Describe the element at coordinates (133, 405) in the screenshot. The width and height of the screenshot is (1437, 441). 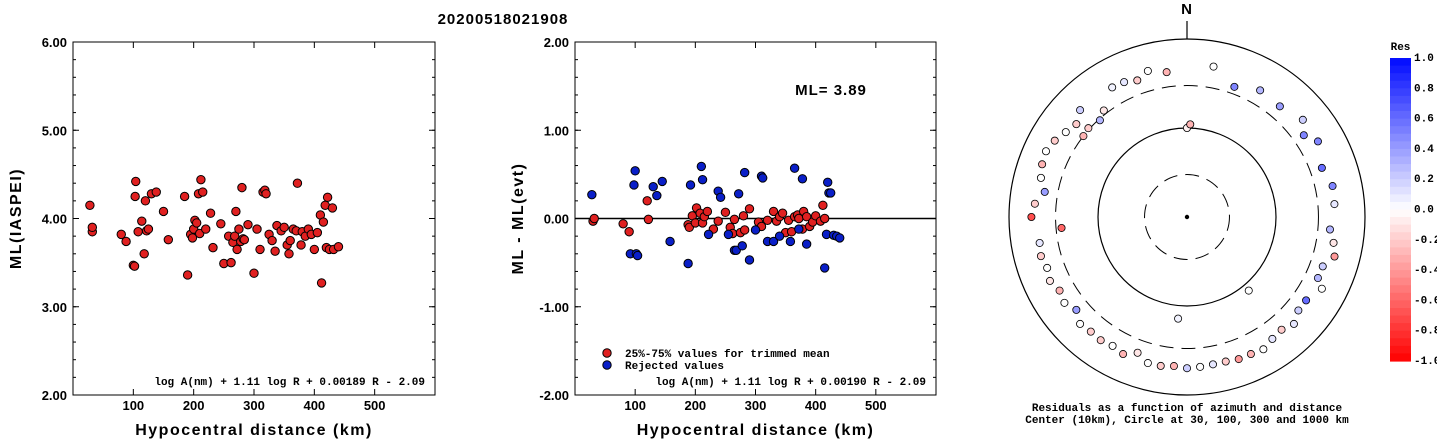
I see `x-tick-label: 100` at that location.